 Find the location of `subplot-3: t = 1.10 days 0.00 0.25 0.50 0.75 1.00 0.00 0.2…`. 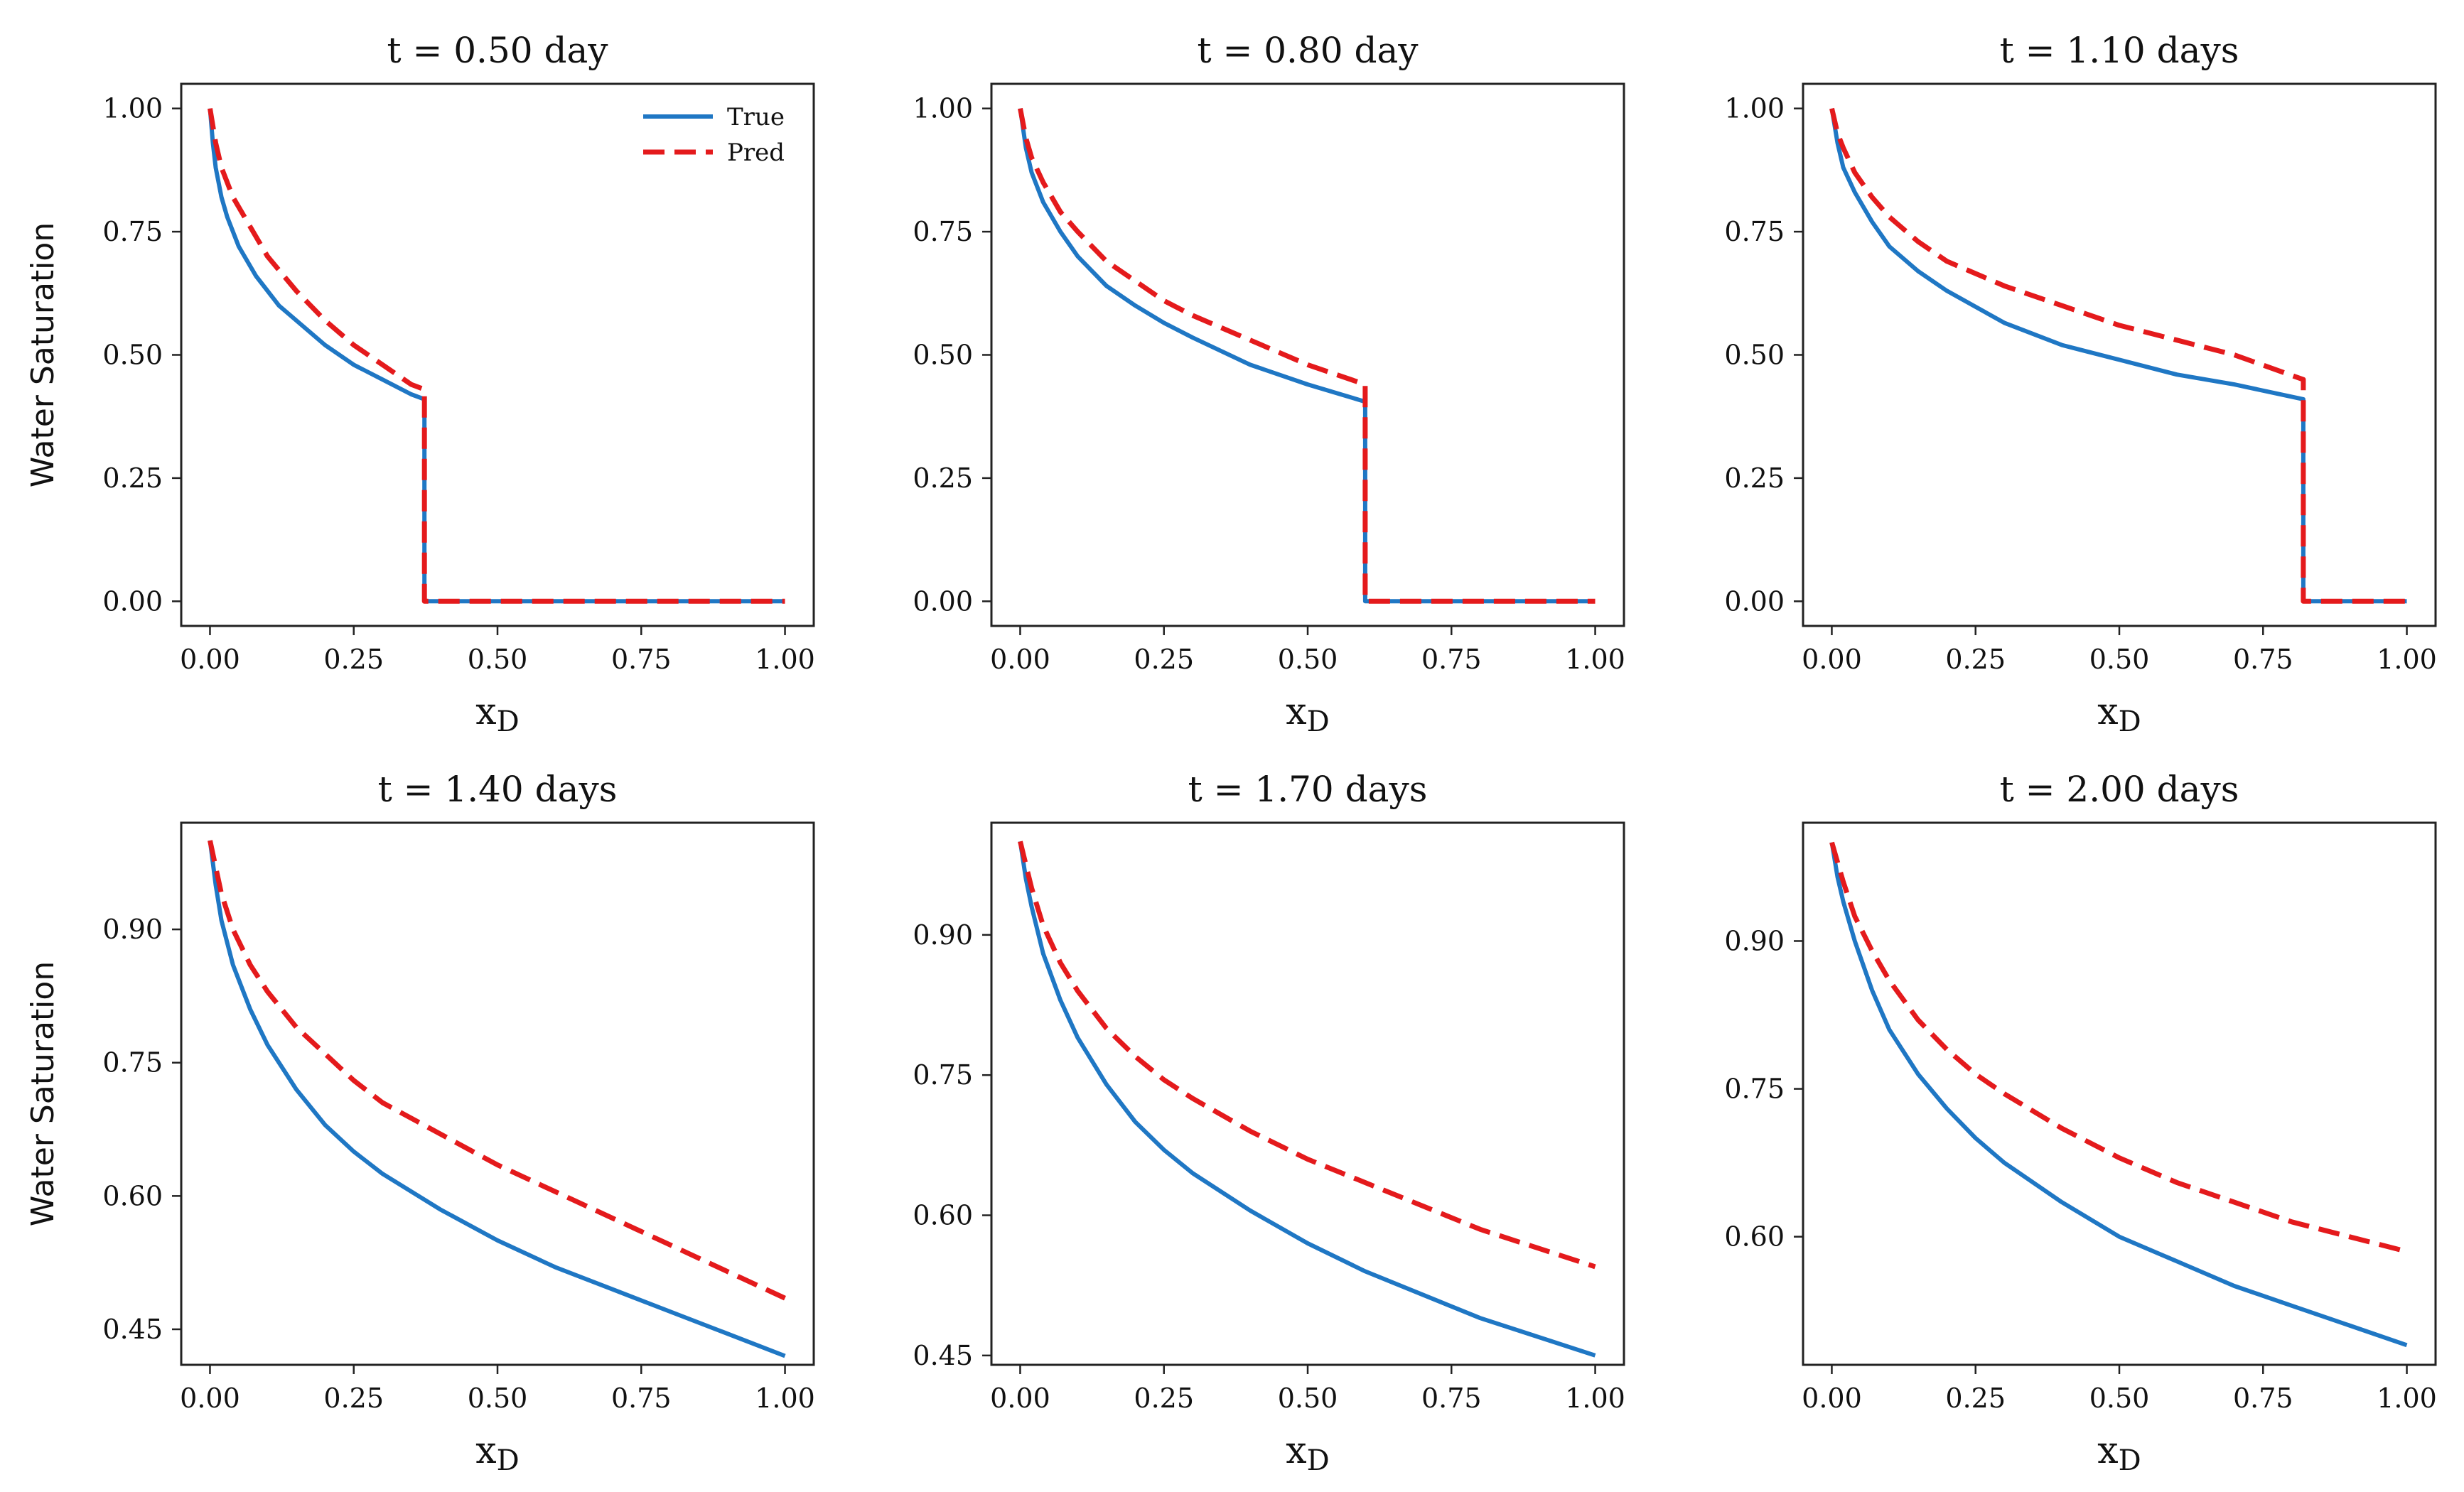

subplot-3: t = 1.10 days 0.00 0.25 0.50 0.75 1.00 0.00 0.2… is located at coordinates (2080, 384).